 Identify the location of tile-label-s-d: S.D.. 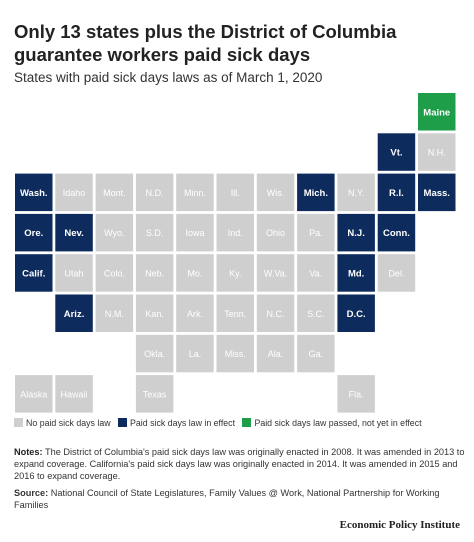
(155, 233).